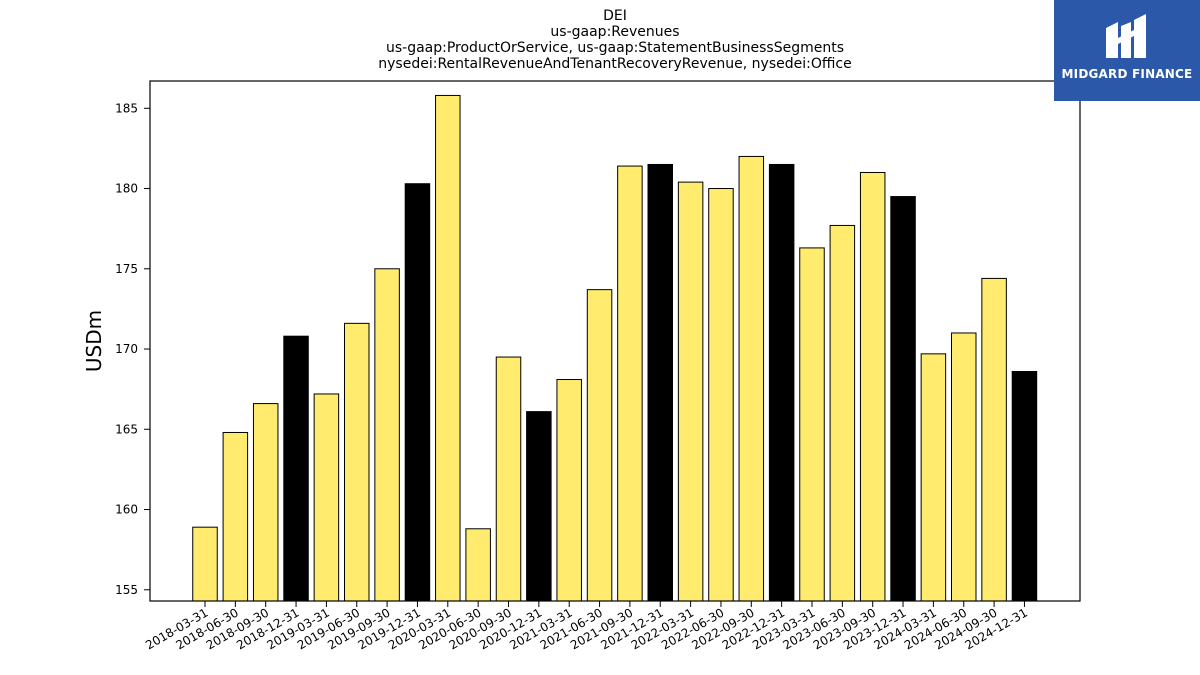 This screenshot has width=1200, height=675. I want to click on y-tick-label: 170, so click(126, 349).